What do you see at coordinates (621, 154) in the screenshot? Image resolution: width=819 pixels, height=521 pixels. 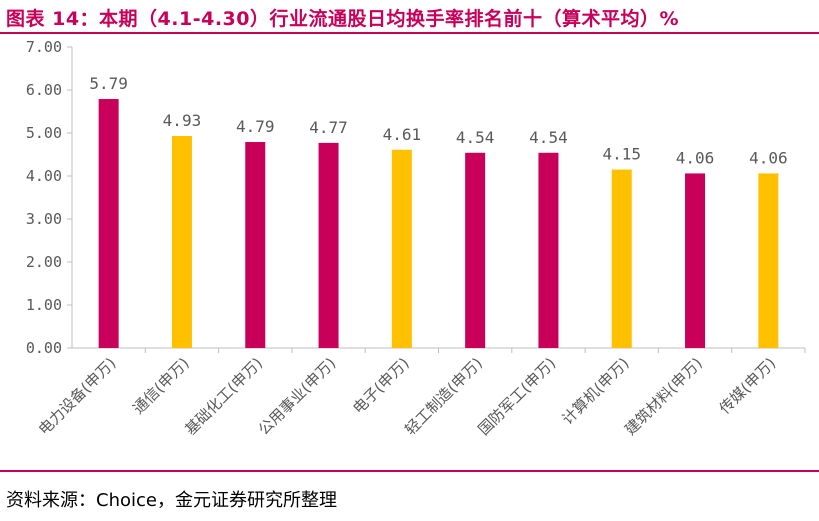 I see `data-label: 4.15` at bounding box center [621, 154].